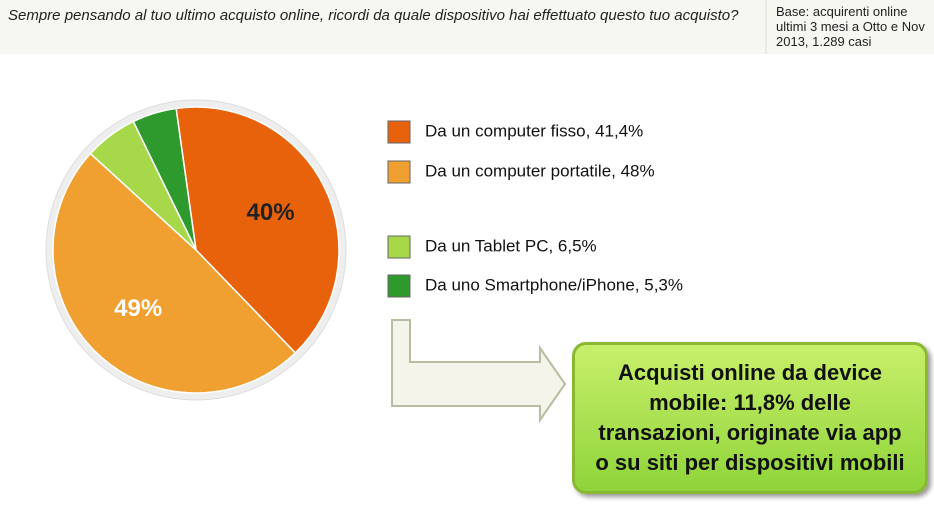  What do you see at coordinates (540, 170) in the screenshot?
I see `legend-label: Da un computer portatile, 48%` at bounding box center [540, 170].